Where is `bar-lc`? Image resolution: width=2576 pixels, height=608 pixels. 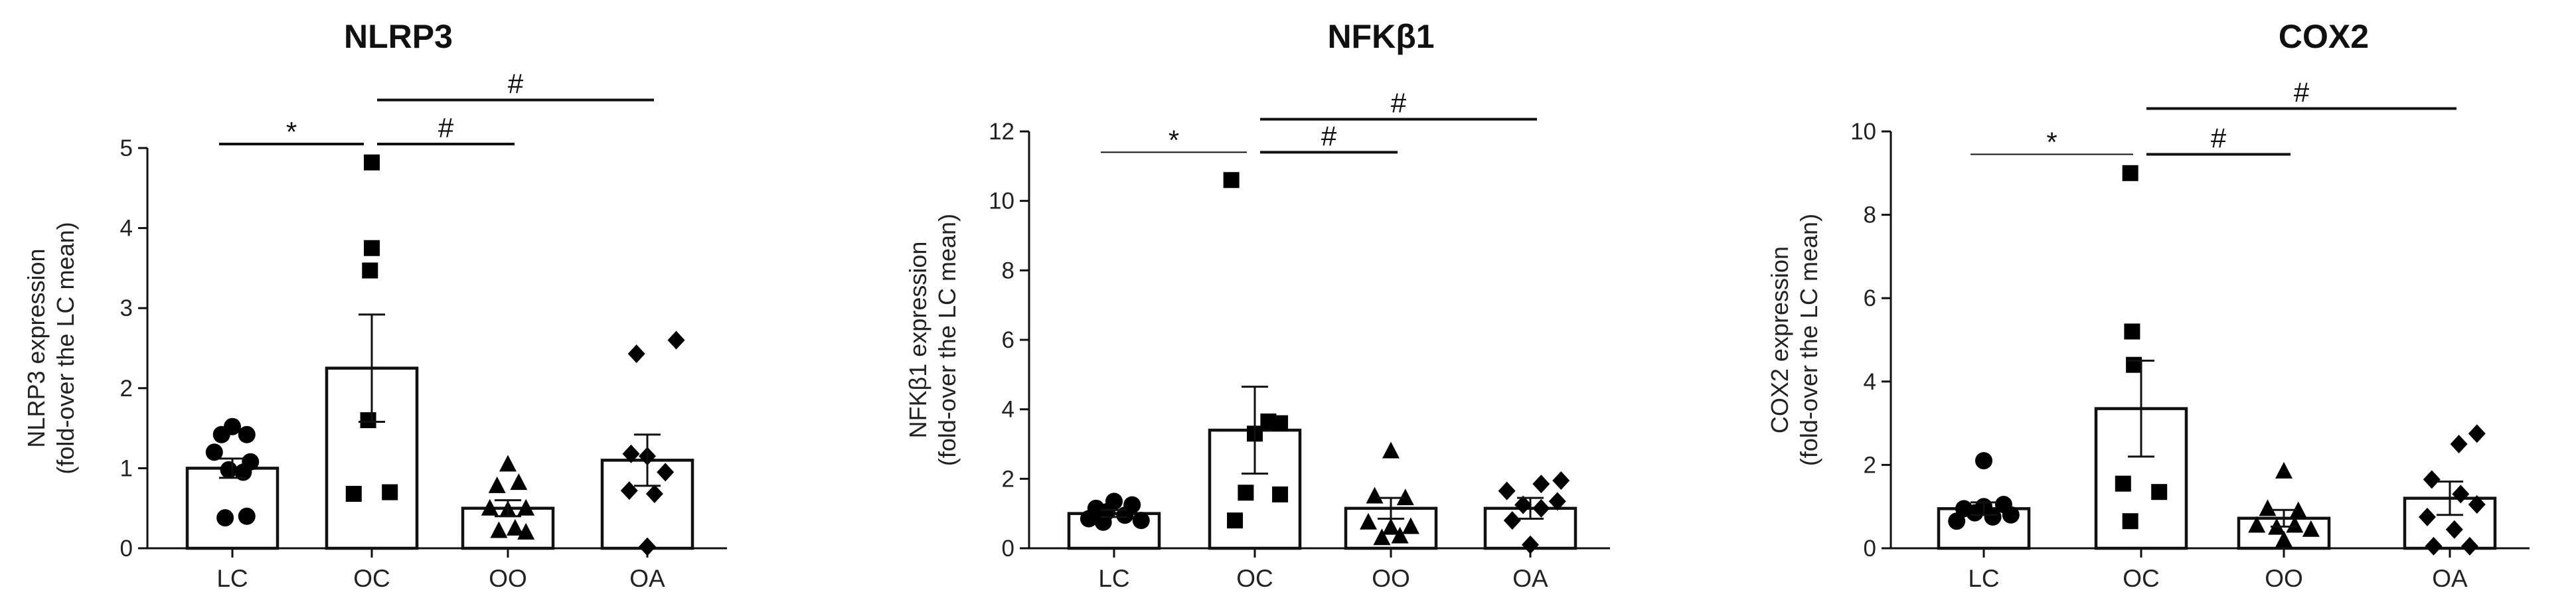 bar-lc is located at coordinates (232, 508).